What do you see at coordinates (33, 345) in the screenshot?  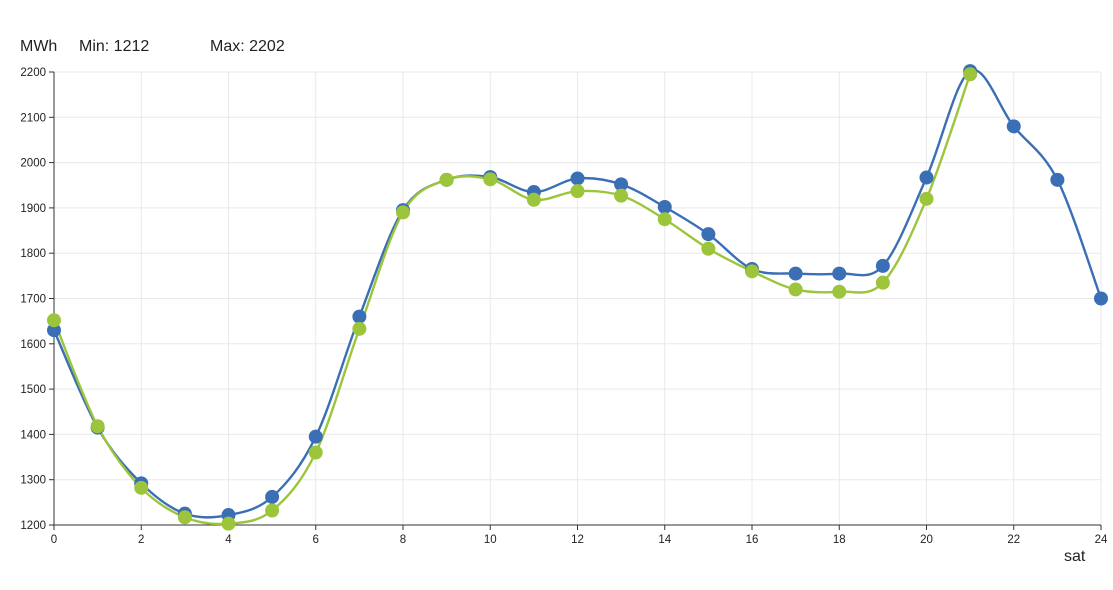 I see `y-tick-label: 1600` at bounding box center [33, 345].